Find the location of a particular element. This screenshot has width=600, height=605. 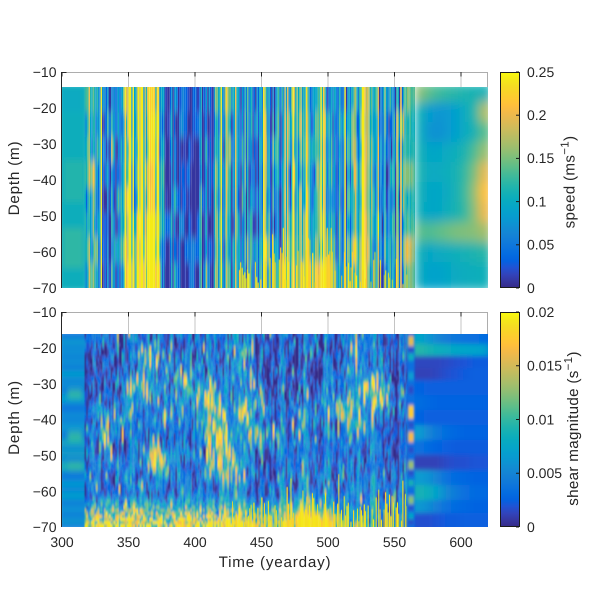

svg-text: shear magnitude (s−1) is located at coordinates (572, 428).